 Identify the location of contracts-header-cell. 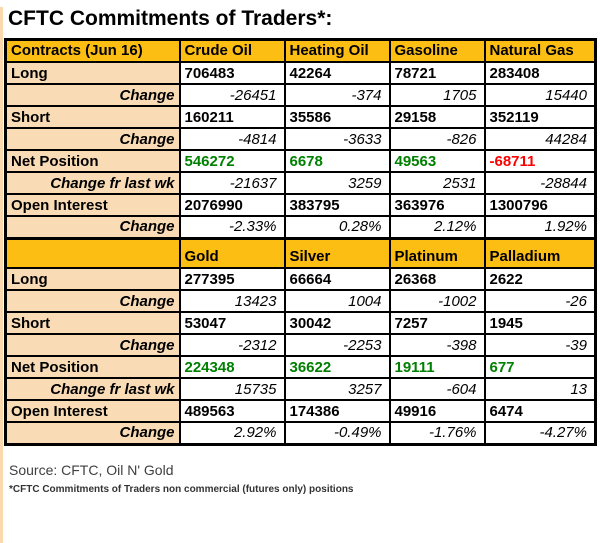
(92, 253).